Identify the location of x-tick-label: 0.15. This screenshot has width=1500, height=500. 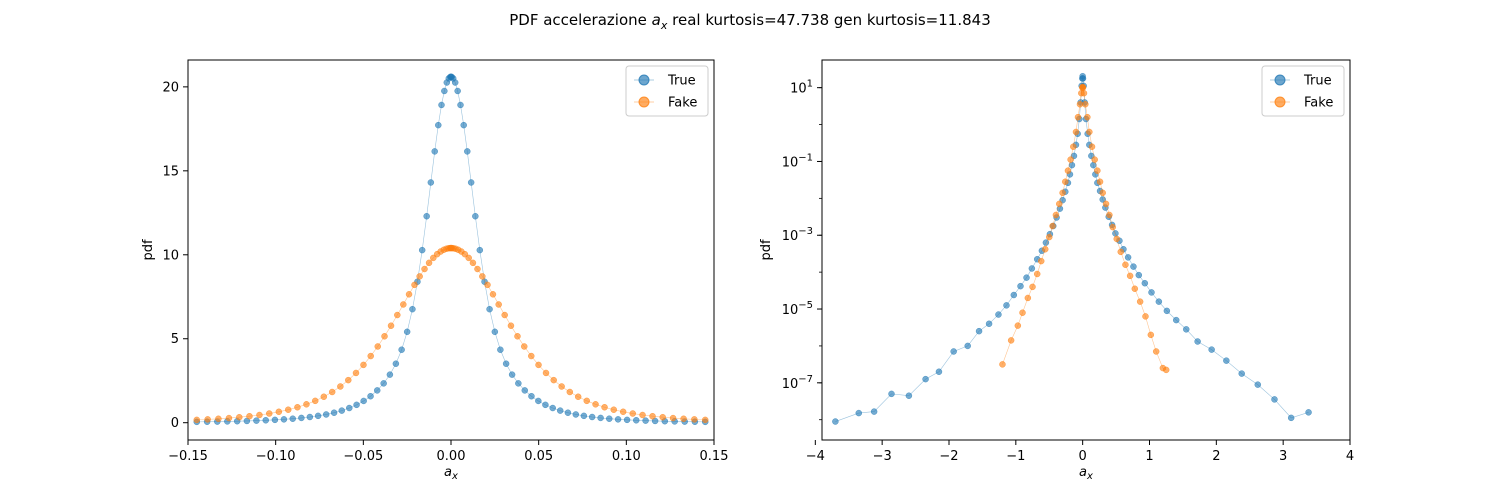
(714, 456).